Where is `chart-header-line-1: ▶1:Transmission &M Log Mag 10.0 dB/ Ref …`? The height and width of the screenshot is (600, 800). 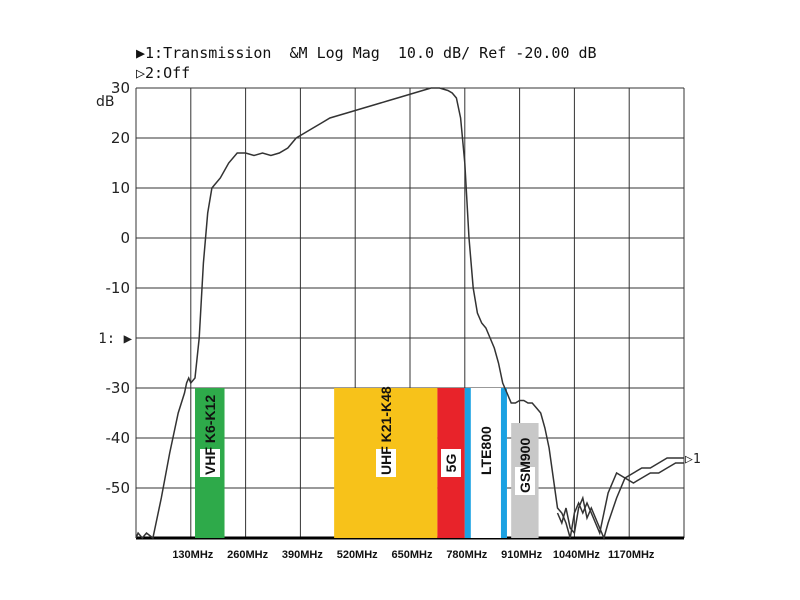 chart-header-line-1: ▶1:Transmission &M Log Mag 10.0 dB/ Ref … is located at coordinates (366, 53).